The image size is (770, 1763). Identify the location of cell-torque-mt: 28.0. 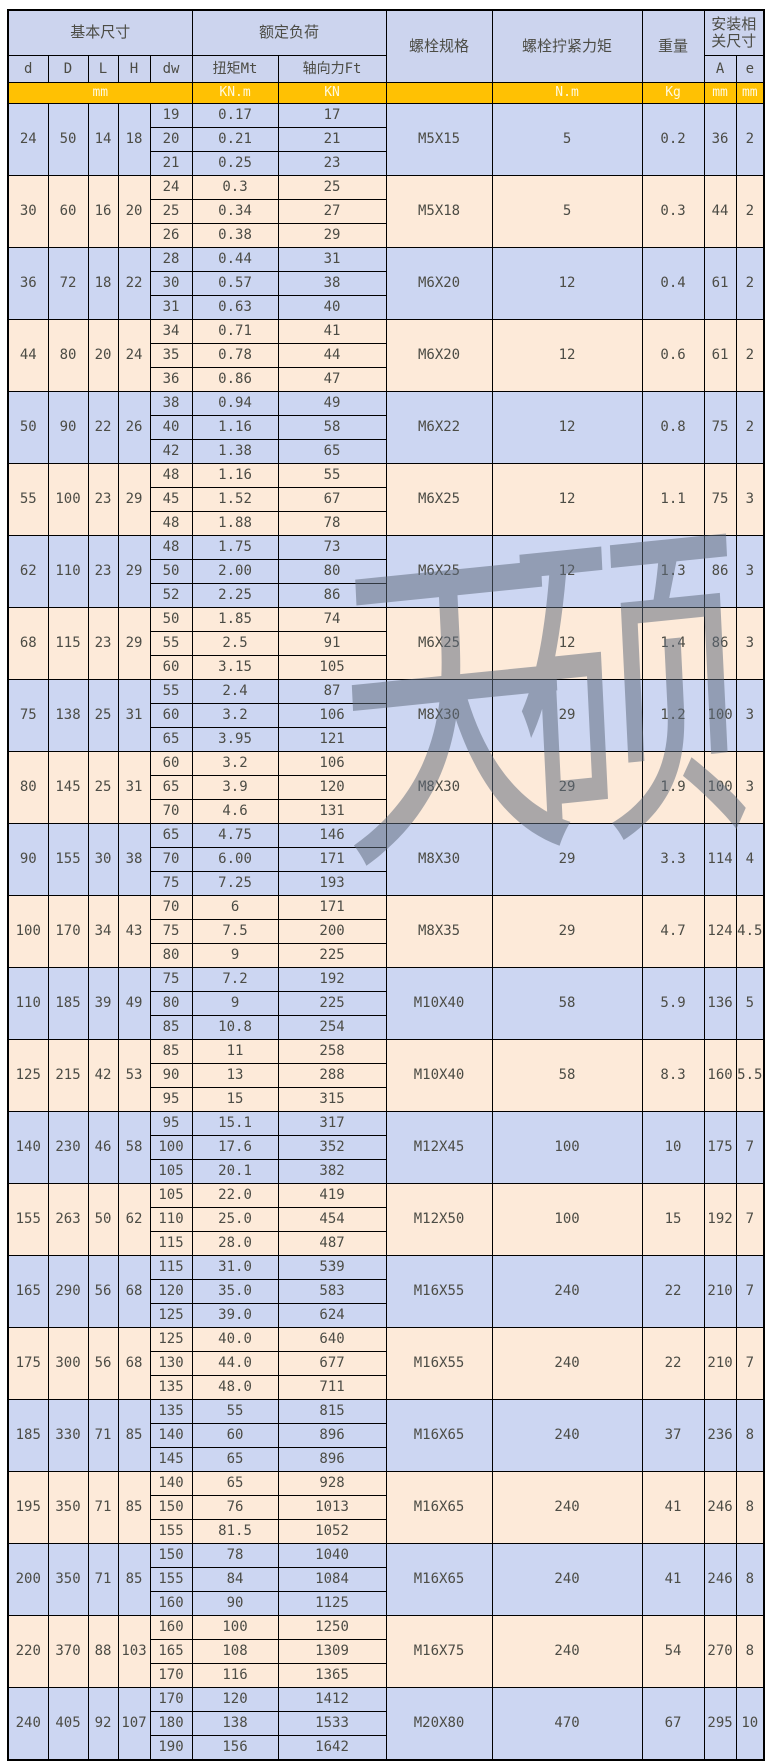
(235, 1243).